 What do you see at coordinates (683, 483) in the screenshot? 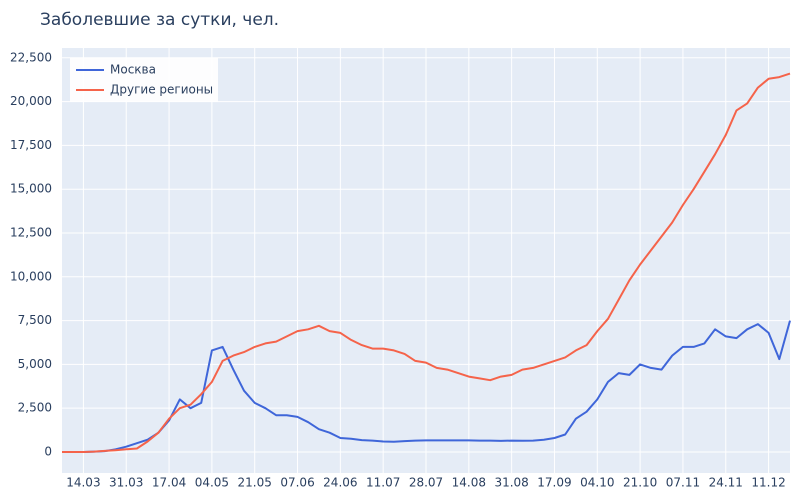
I see `x-tick-label: 07.11` at bounding box center [683, 483].